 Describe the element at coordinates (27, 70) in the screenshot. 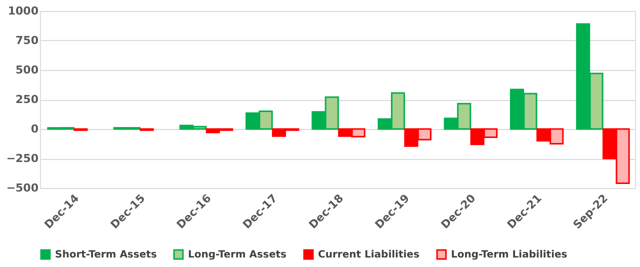

I see `y-tick-label: 500` at that location.